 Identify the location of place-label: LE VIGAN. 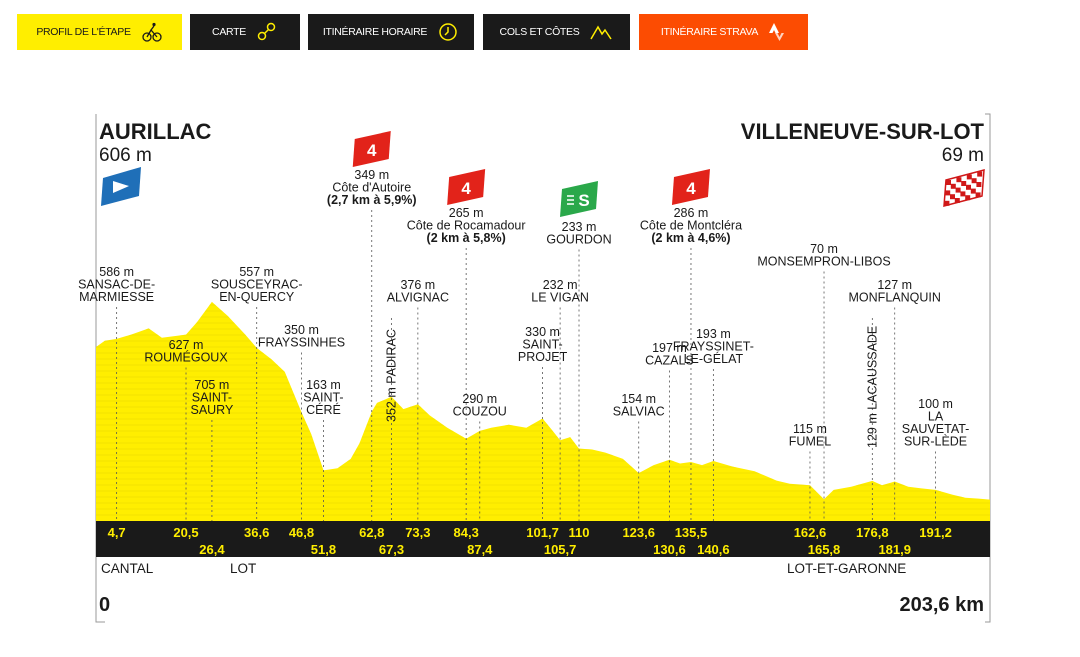
(560, 298).